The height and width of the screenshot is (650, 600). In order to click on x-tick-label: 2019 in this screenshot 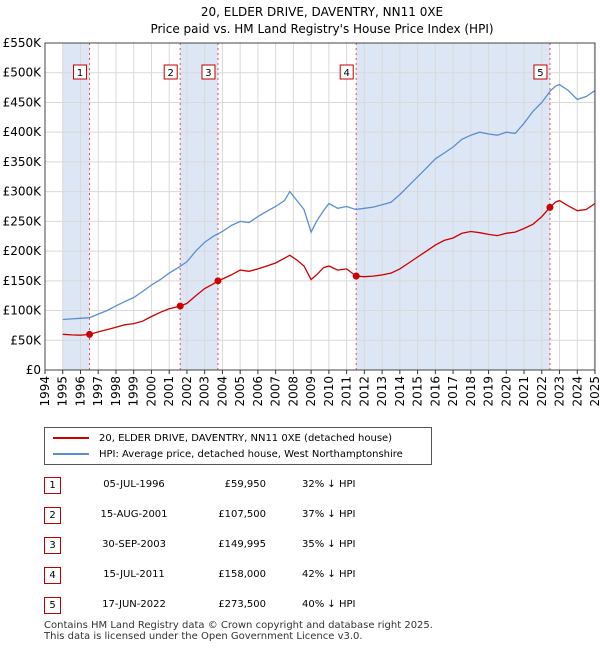, I will do `click(489, 391)`.